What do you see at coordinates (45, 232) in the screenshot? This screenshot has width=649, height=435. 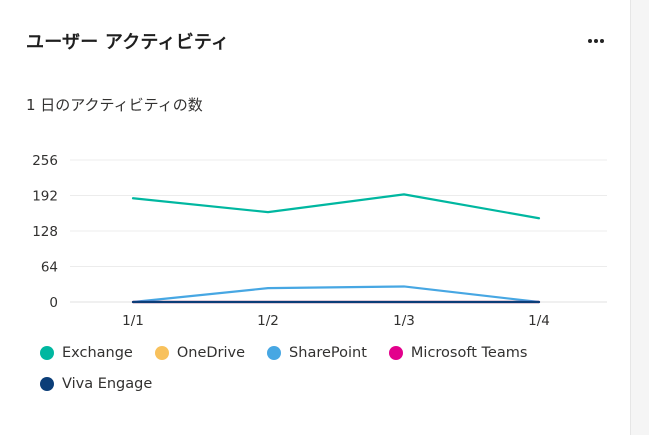 I see `y-tick-label: 128` at bounding box center [45, 232].